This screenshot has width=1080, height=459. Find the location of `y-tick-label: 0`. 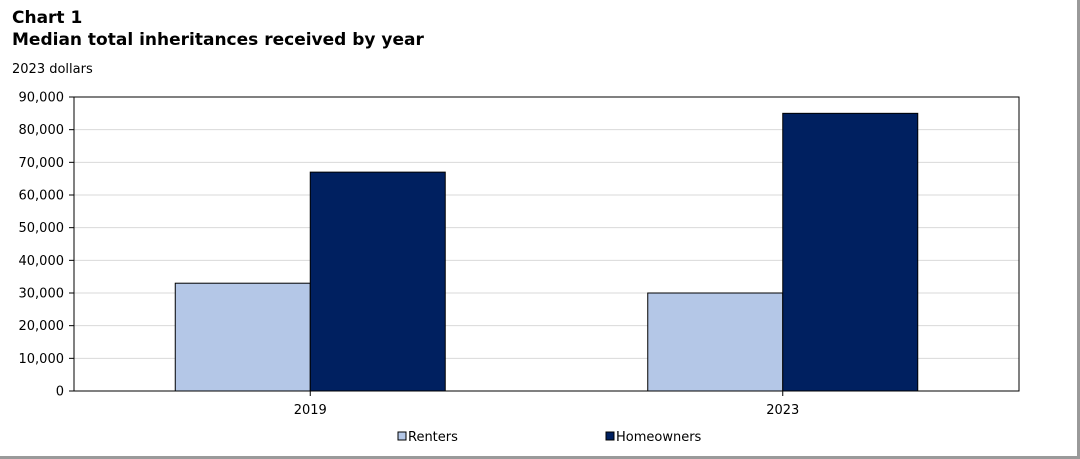

y-tick-label: 0 is located at coordinates (60, 392).